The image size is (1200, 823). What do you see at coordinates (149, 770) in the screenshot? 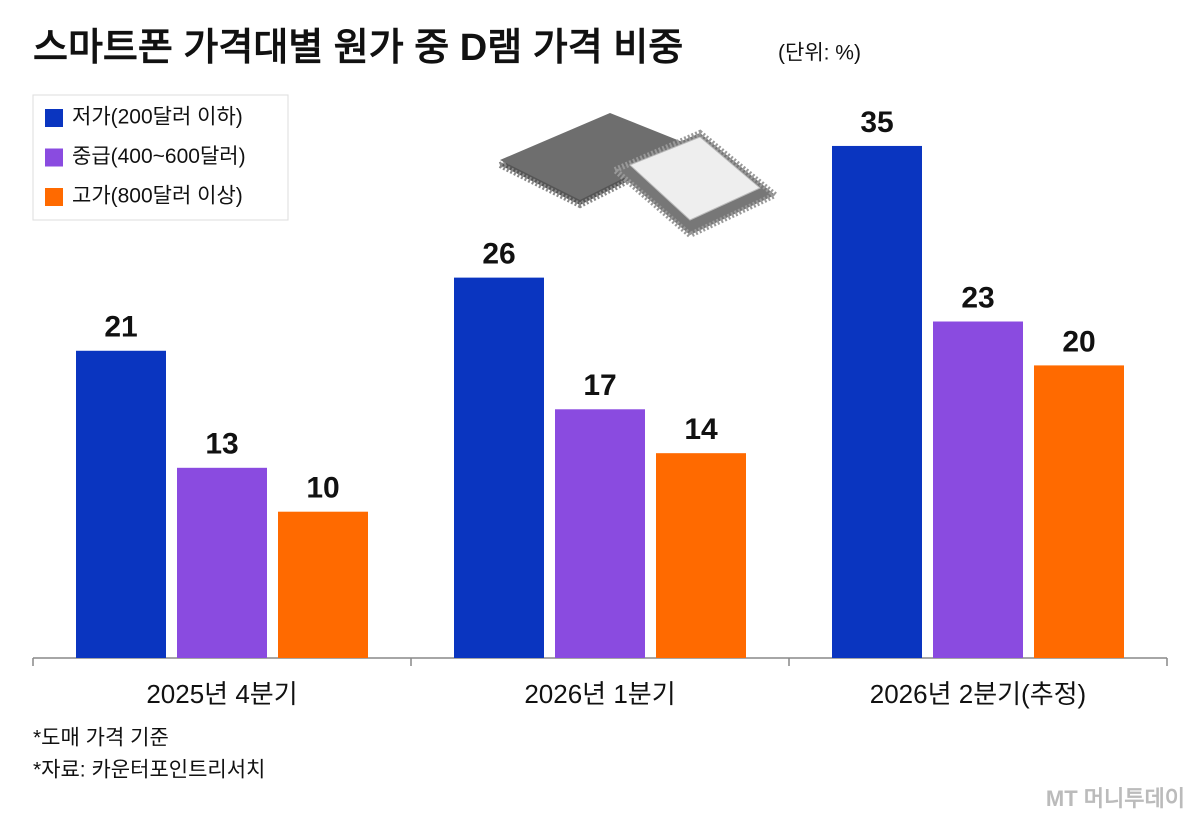
I see `note: *자료: 카운터포인트리서치` at bounding box center [149, 770].